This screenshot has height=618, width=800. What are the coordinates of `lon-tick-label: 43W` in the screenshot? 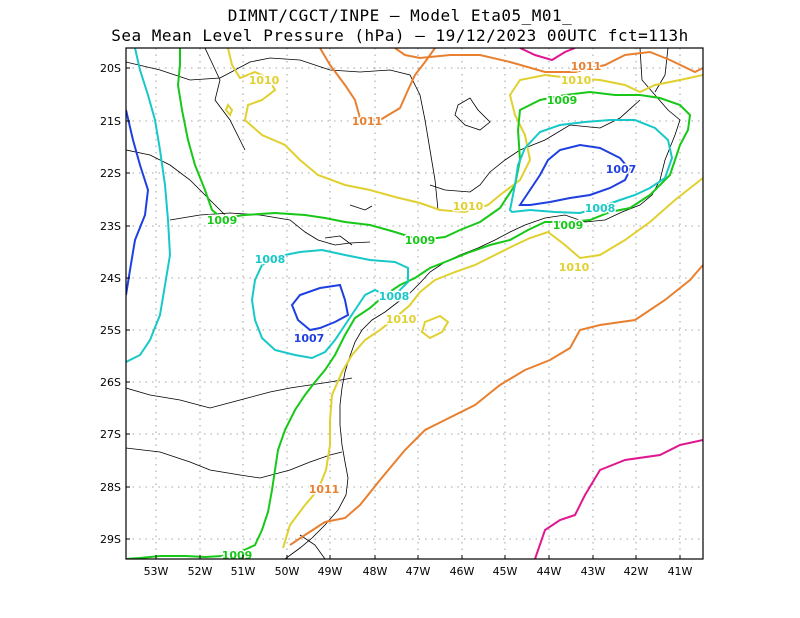 It's located at (593, 571).